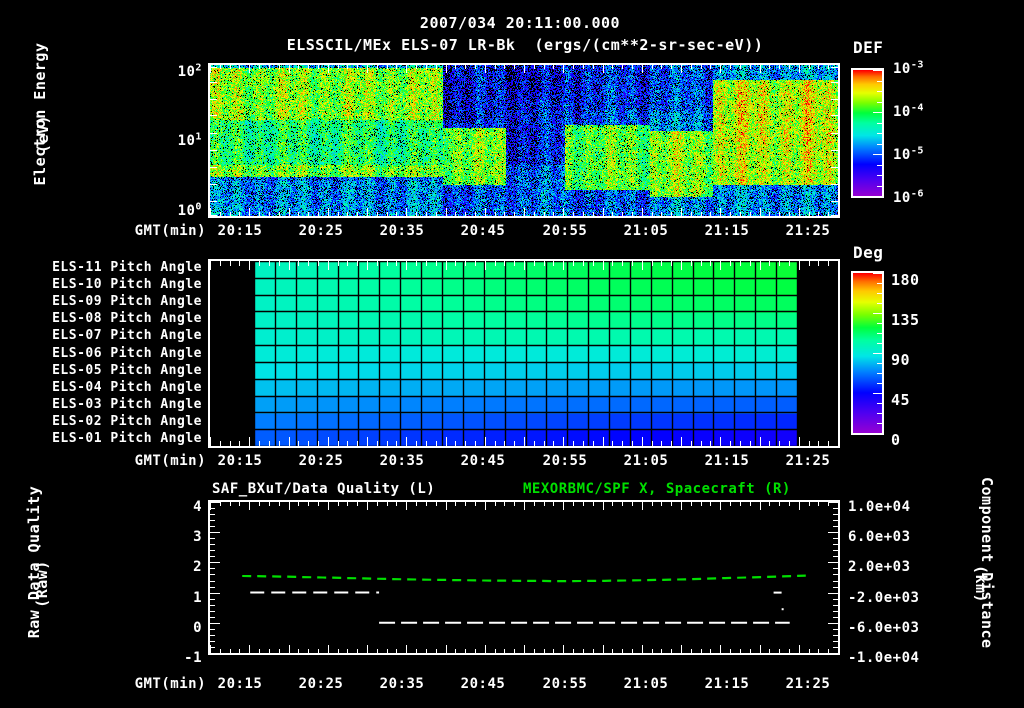 This screenshot has height=708, width=1024. What do you see at coordinates (43, 134) in the screenshot?
I see `panel1-yunit: (eV)` at bounding box center [43, 134].